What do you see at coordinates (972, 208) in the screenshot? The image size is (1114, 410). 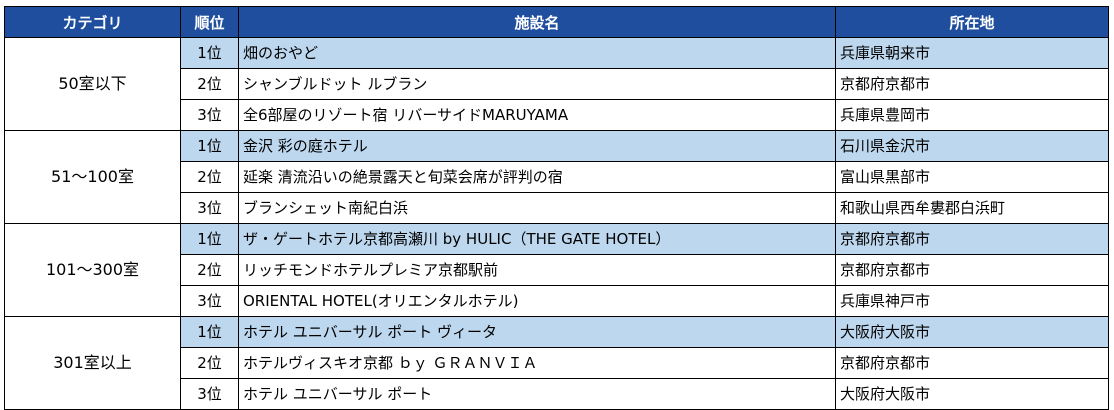 I see `location-cell: 和歌山県西牟婁郡白浜町` at bounding box center [972, 208].